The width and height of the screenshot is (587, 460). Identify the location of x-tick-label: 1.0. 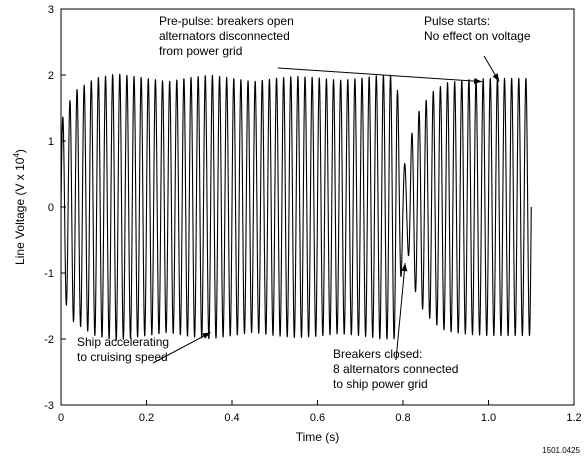
(488, 418).